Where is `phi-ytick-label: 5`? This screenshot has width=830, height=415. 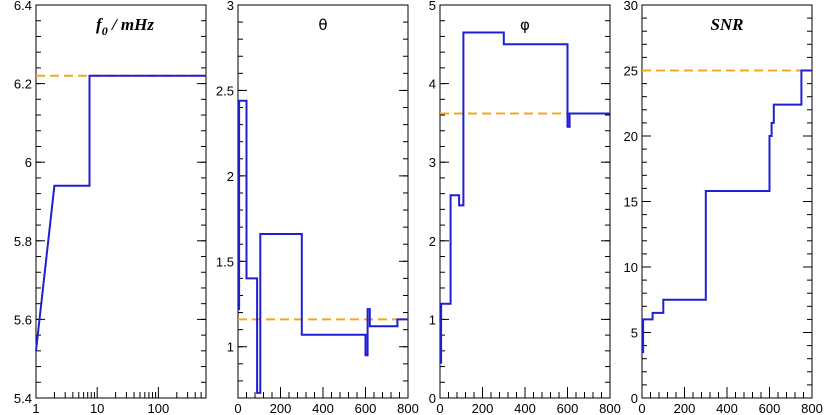
phi-ytick-label: 5 is located at coordinates (432, 6).